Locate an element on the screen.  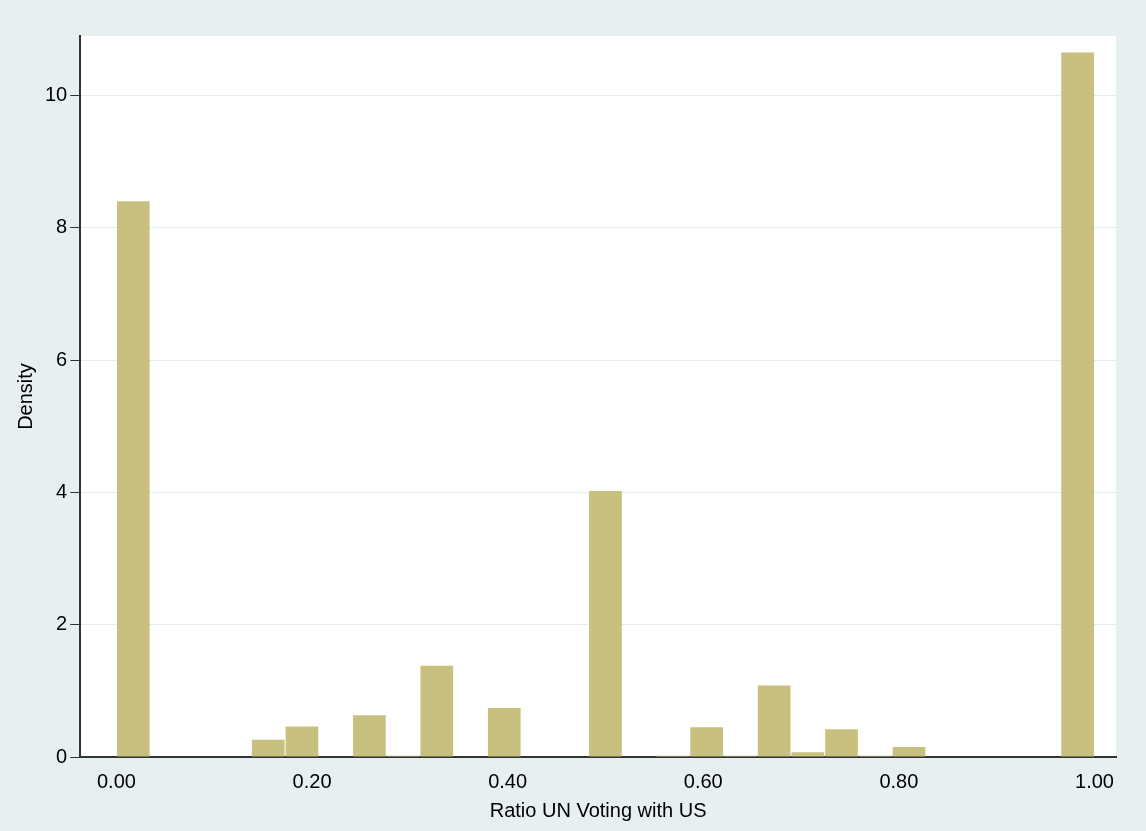
y-tick-label: 10 is located at coordinates (56, 94).